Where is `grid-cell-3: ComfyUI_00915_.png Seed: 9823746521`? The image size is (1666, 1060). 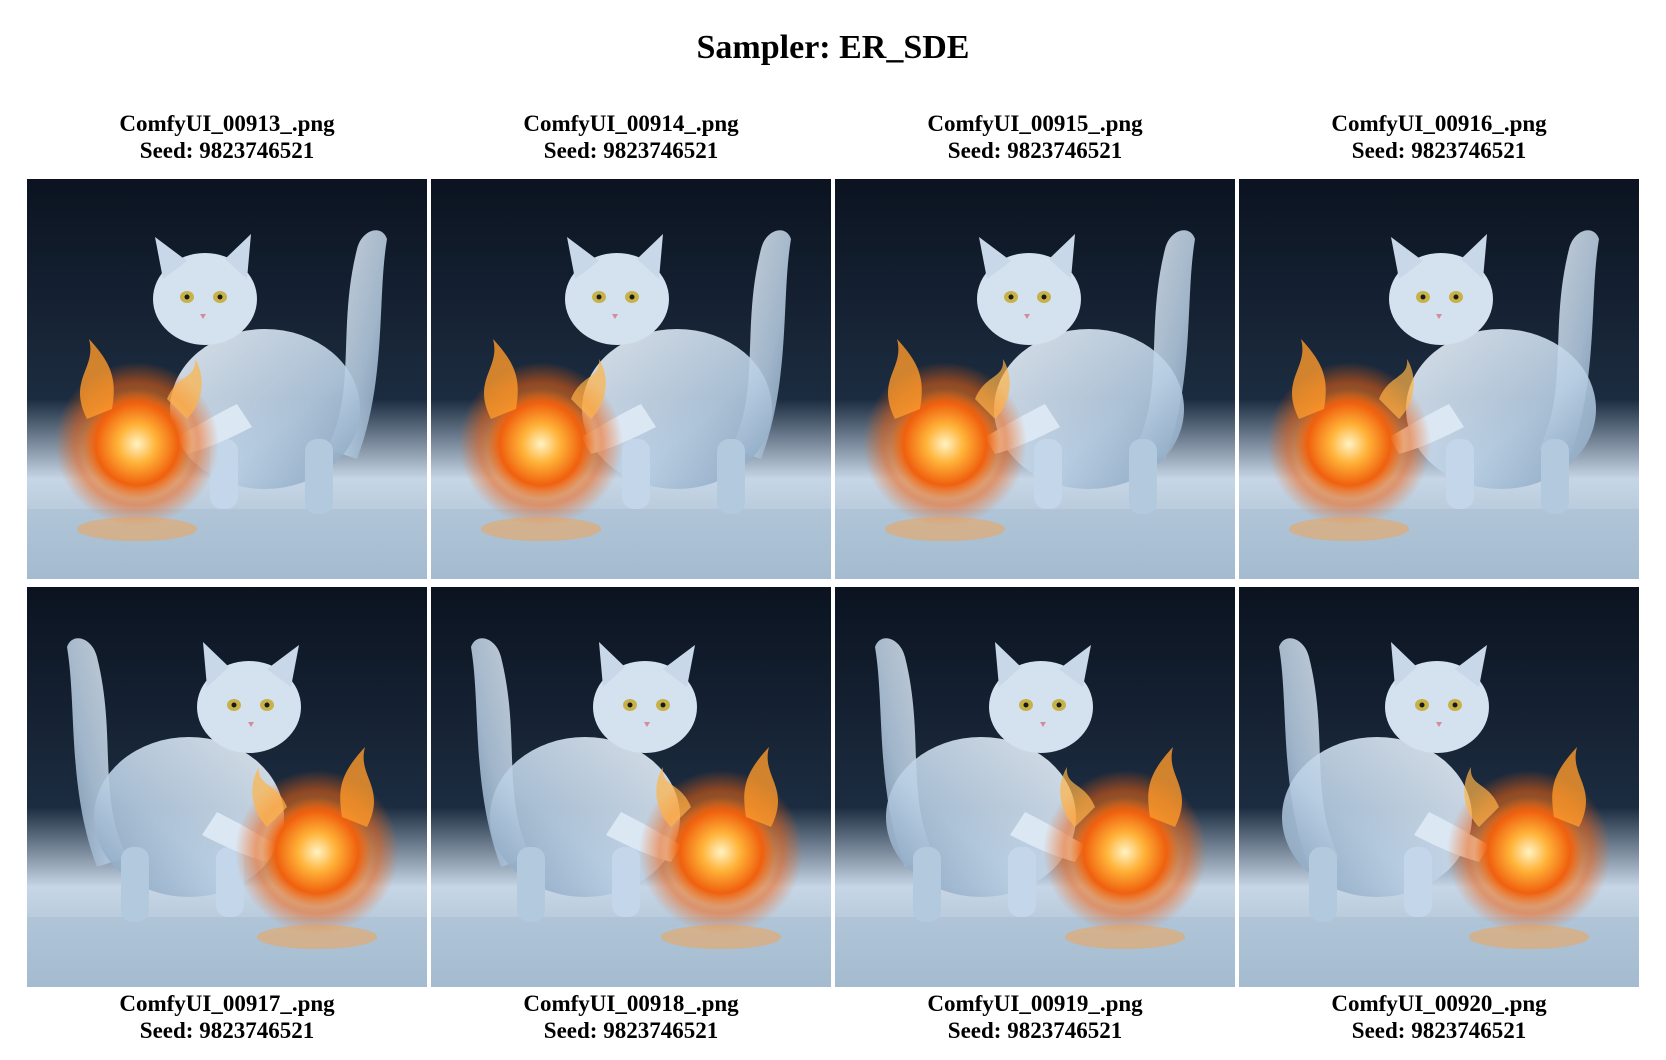
grid-cell-3: ComfyUI_00915_.png Seed: 9823746521 is located at coordinates (1035, 137).